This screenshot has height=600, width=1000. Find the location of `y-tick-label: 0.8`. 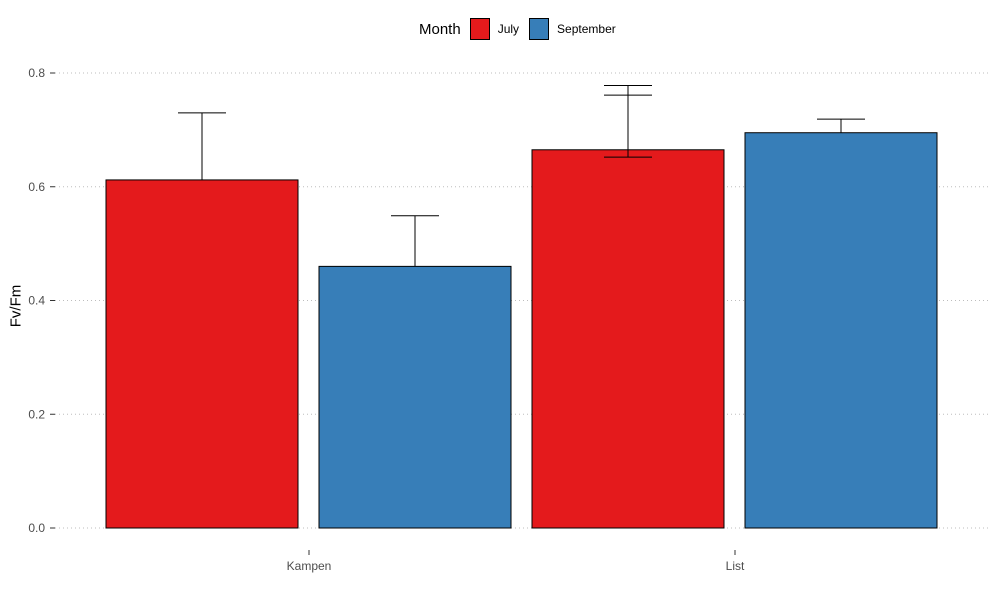

y-tick-label: 0.8 is located at coordinates (36, 73).